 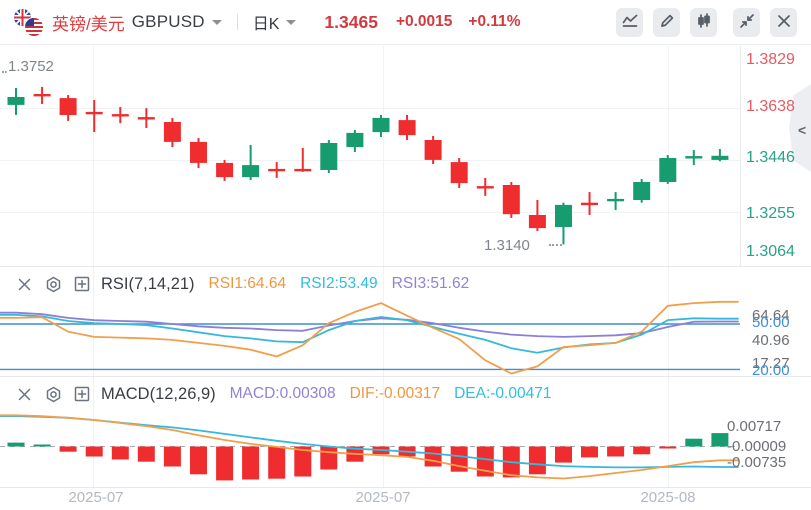 I want to click on price-change: +0.0015, so click(x=424, y=21).